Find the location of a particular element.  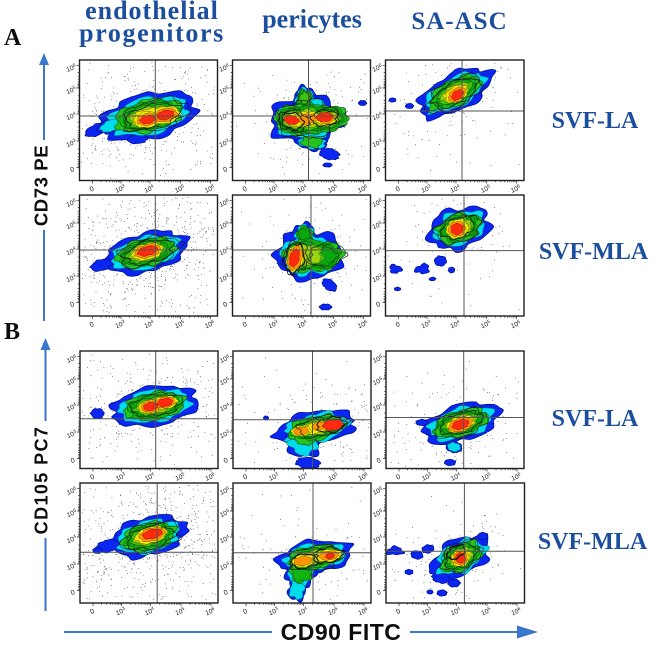

svg-text: CD105 PC7 is located at coordinates (42, 480).